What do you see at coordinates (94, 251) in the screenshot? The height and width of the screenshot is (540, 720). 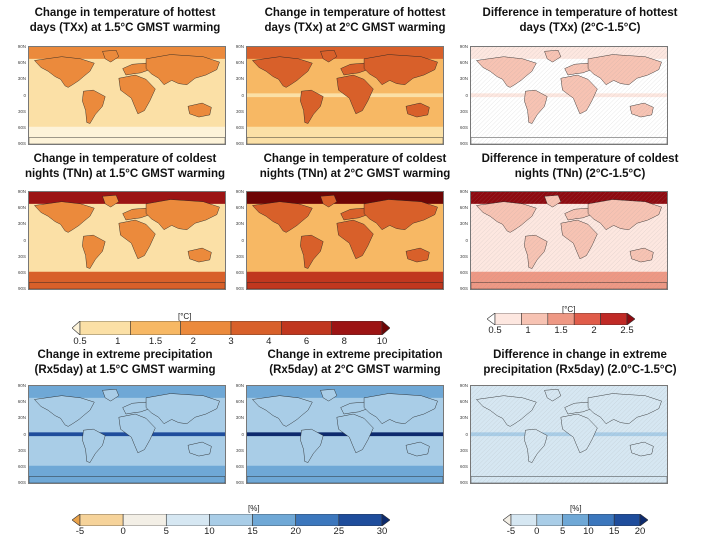 I see `continent-south-america` at bounding box center [94, 251].